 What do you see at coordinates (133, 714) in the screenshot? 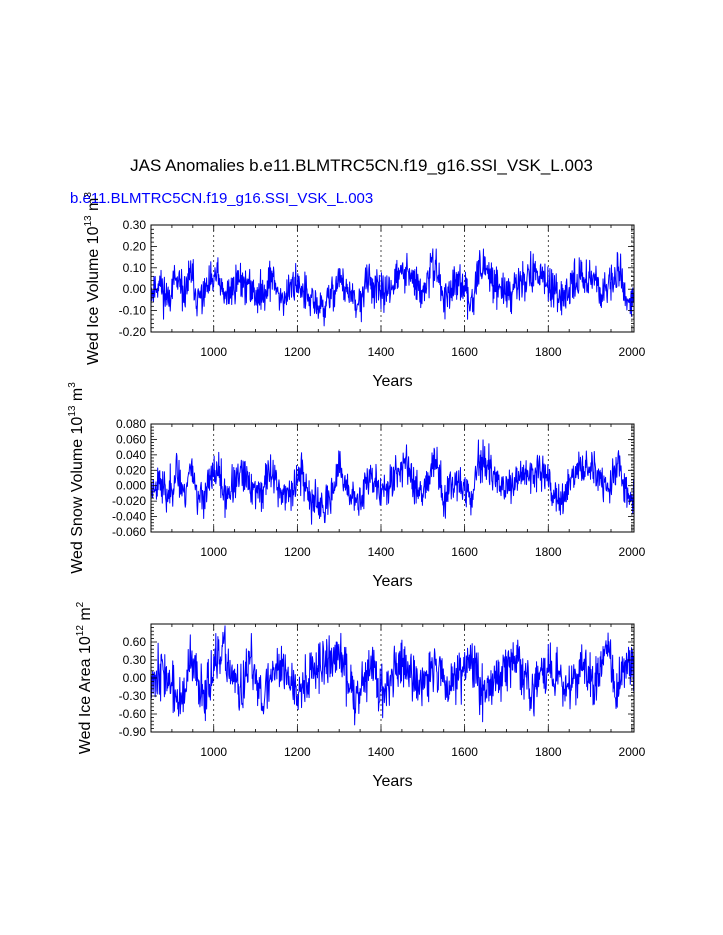
I see `y-tick-label: -0.60` at bounding box center [133, 714].